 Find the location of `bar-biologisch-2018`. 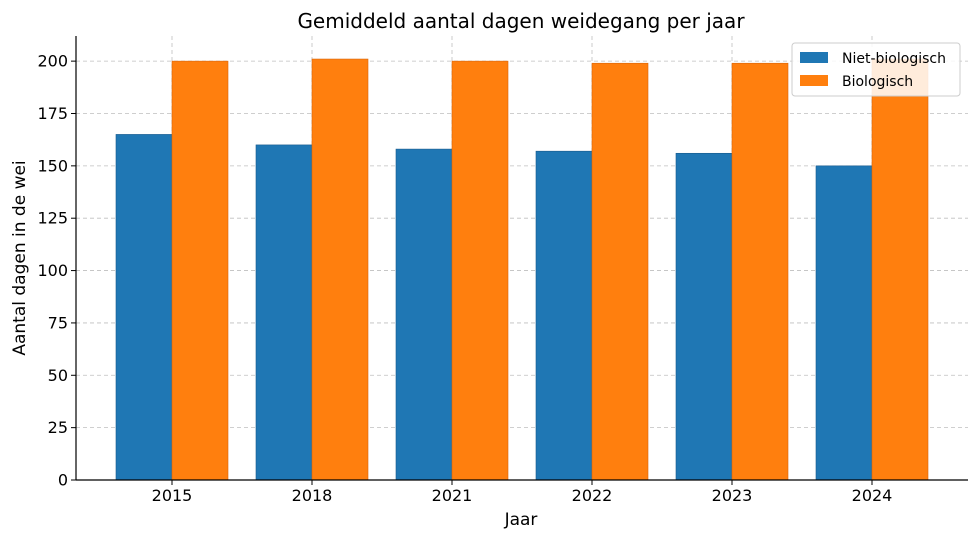

bar-biologisch-2018 is located at coordinates (340, 269).